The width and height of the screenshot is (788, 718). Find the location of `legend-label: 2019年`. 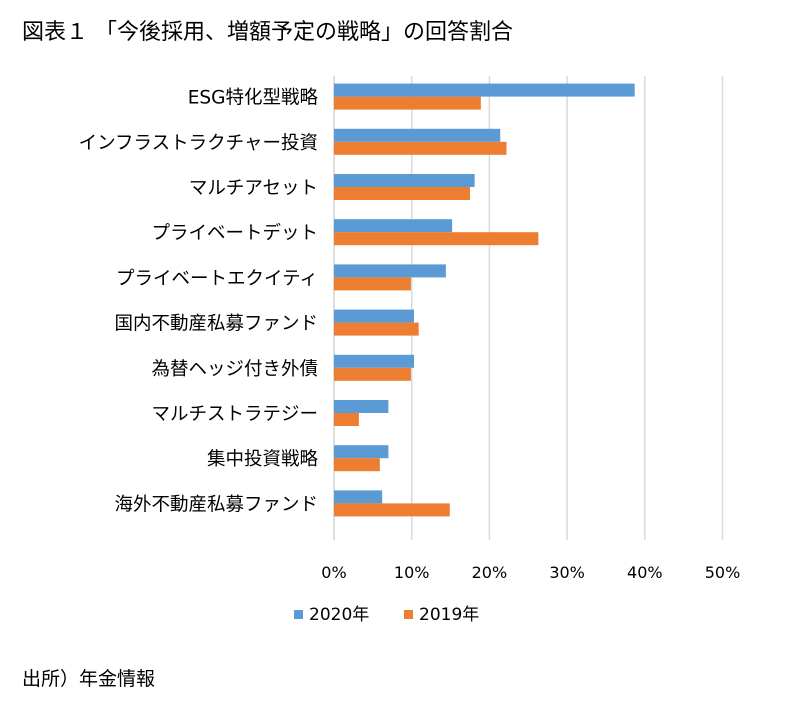

legend-label: 2019年 is located at coordinates (449, 615).